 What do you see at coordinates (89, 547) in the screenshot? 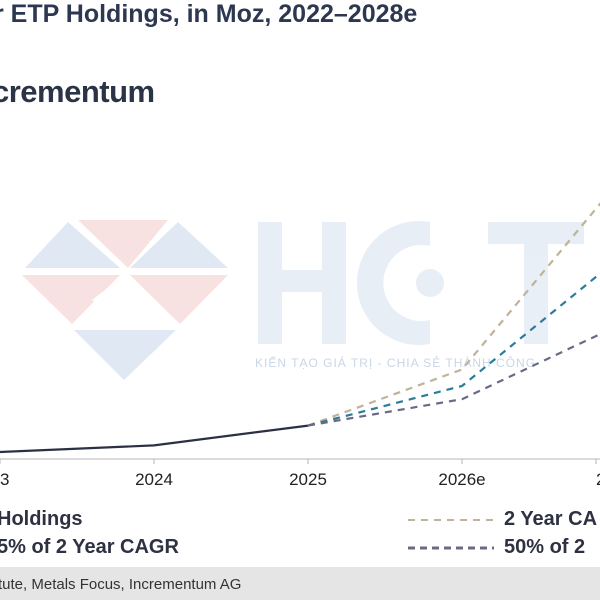
I see `legend-label-pct-cagr: 5% of 2 Year CAGR` at bounding box center [89, 547].